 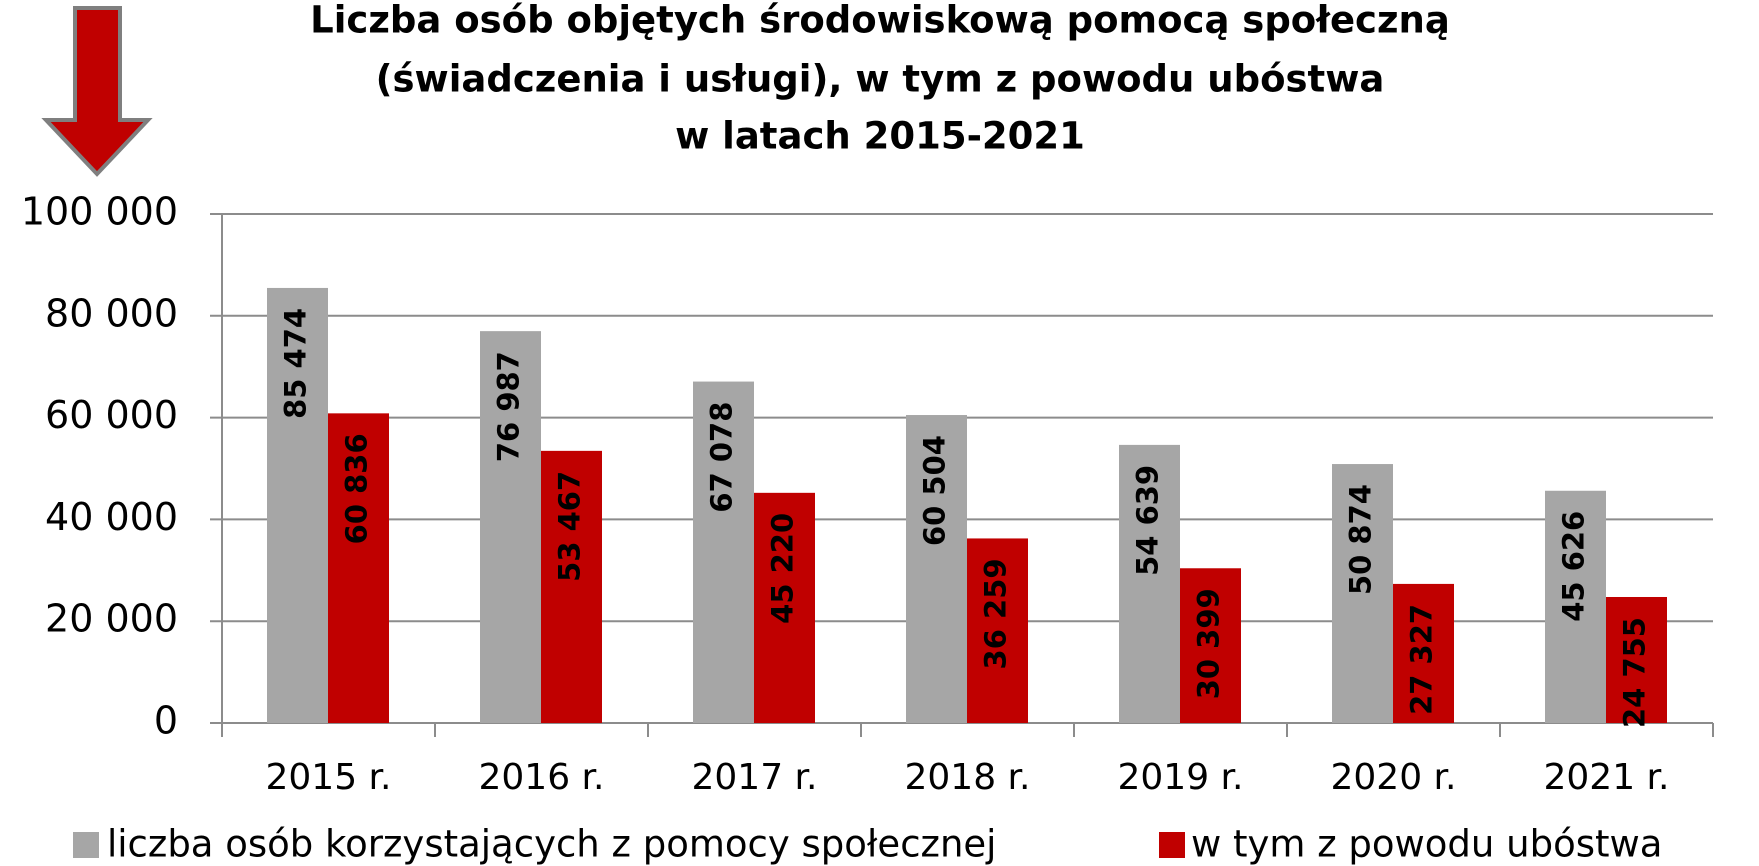 I want to click on data-label: 27 327, so click(x=1422, y=659).